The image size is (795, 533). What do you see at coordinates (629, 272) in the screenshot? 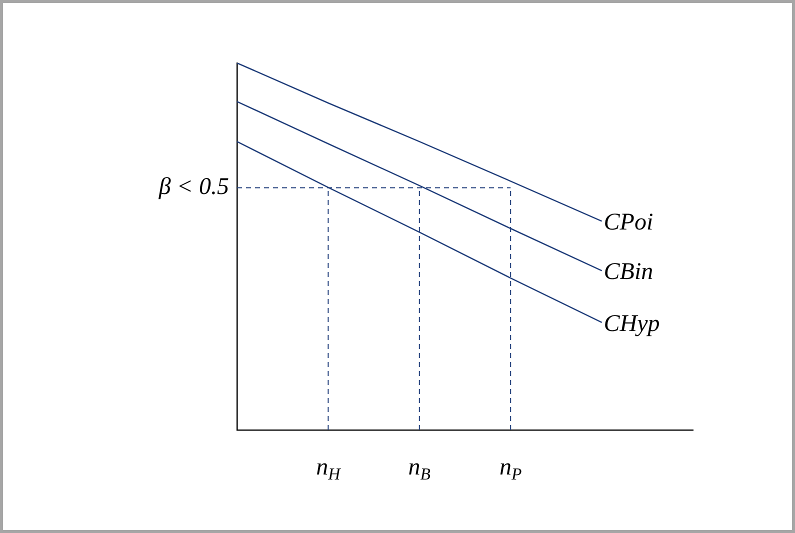
I see `series-label: CBin` at bounding box center [629, 272].